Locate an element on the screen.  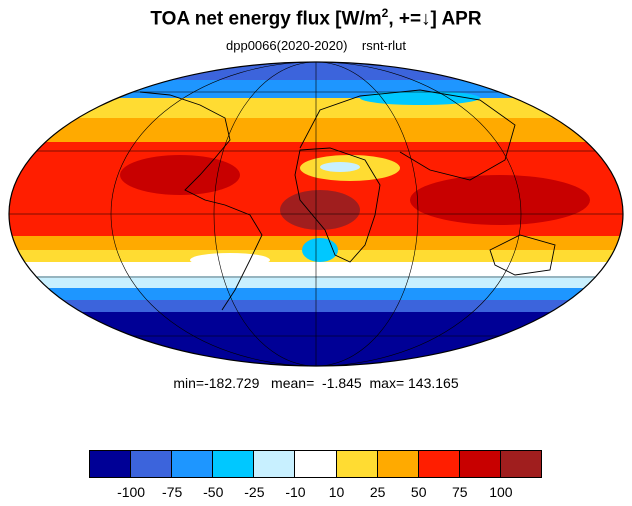
statistics-line: min=-182.729 mean= -1.845 max= 143.165 is located at coordinates (316, 383).